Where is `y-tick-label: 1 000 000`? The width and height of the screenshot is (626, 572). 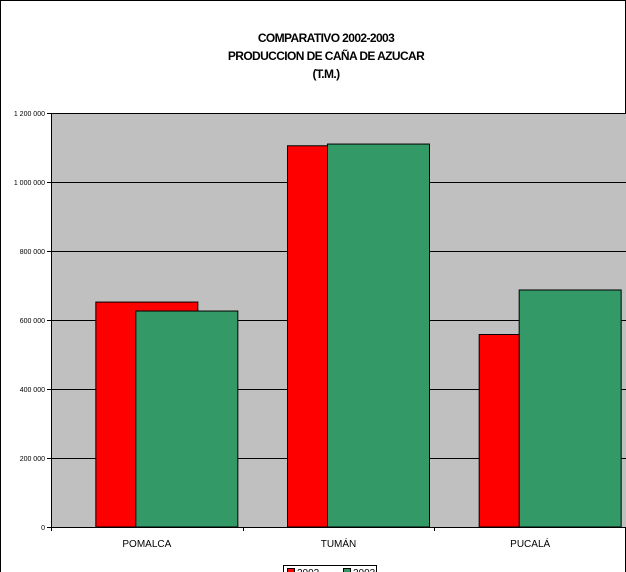 y-tick-label: 1 000 000 is located at coordinates (29, 183).